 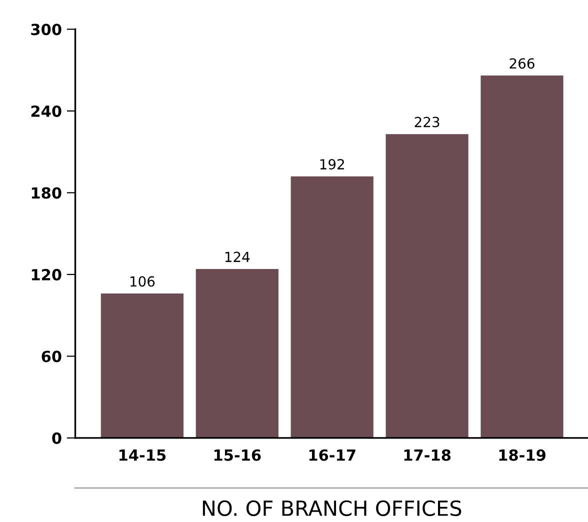 What do you see at coordinates (57, 438) in the screenshot?
I see `y-tick-label: 0` at bounding box center [57, 438].